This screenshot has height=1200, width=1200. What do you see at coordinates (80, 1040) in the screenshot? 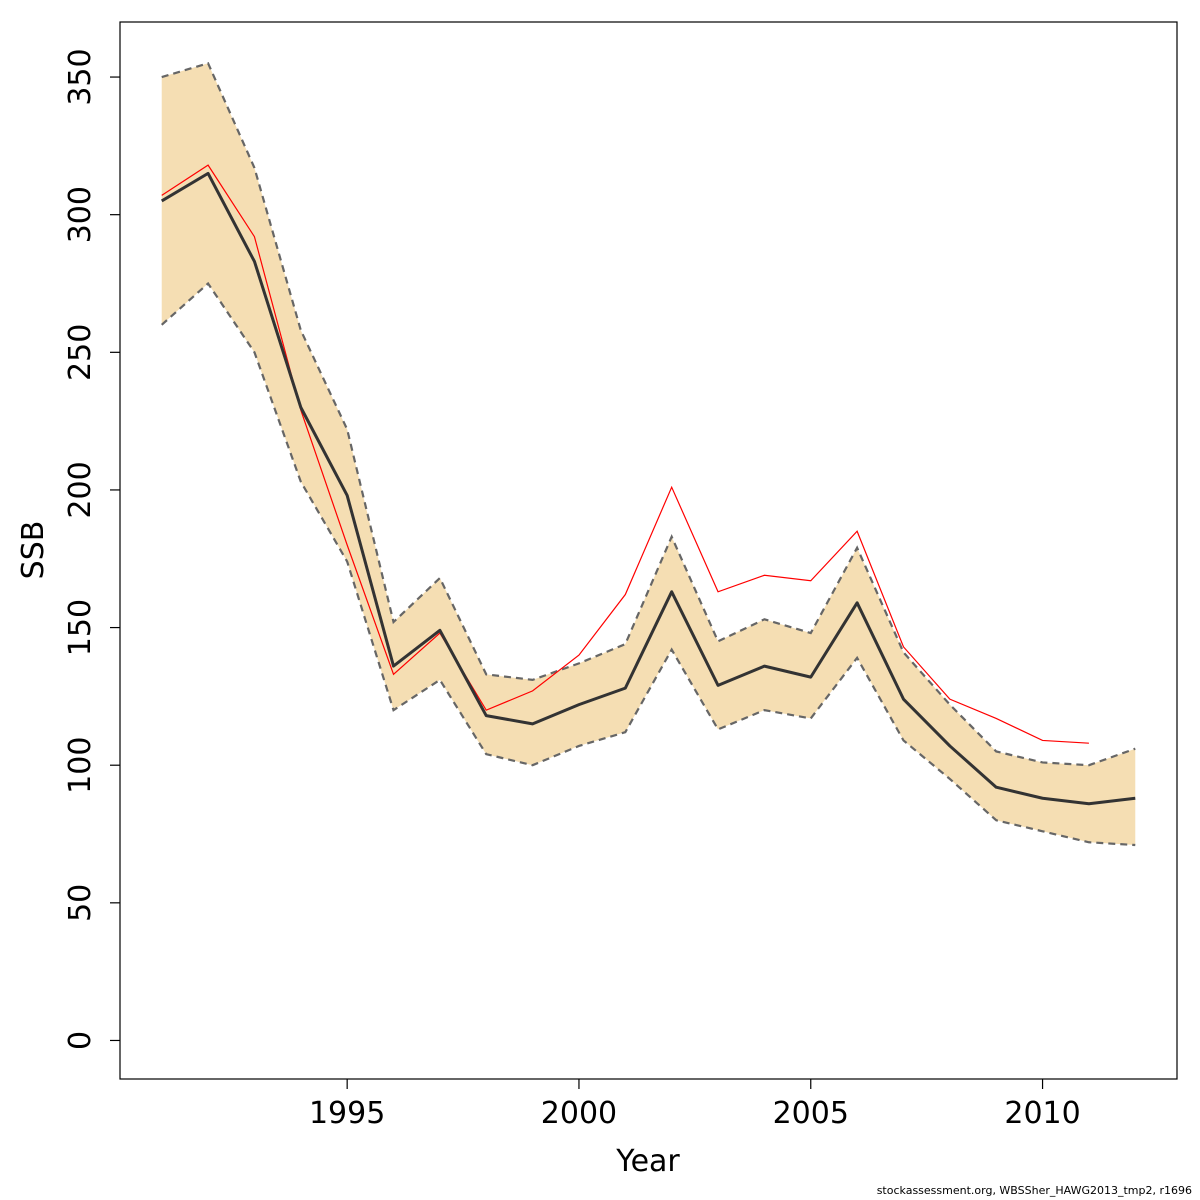
I see `y-tick-label-0: 0` at bounding box center [80, 1040].